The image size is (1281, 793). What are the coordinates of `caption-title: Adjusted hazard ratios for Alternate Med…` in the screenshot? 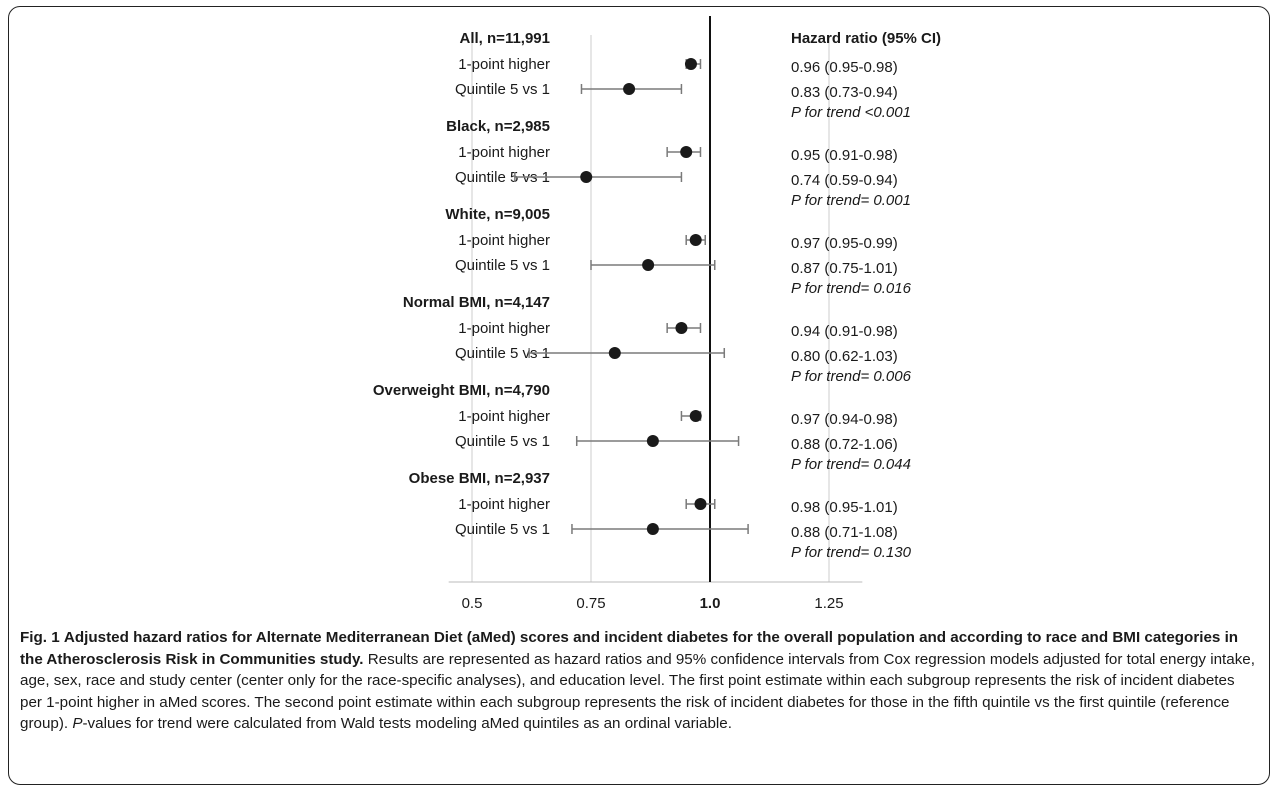 It's located at (629, 648).